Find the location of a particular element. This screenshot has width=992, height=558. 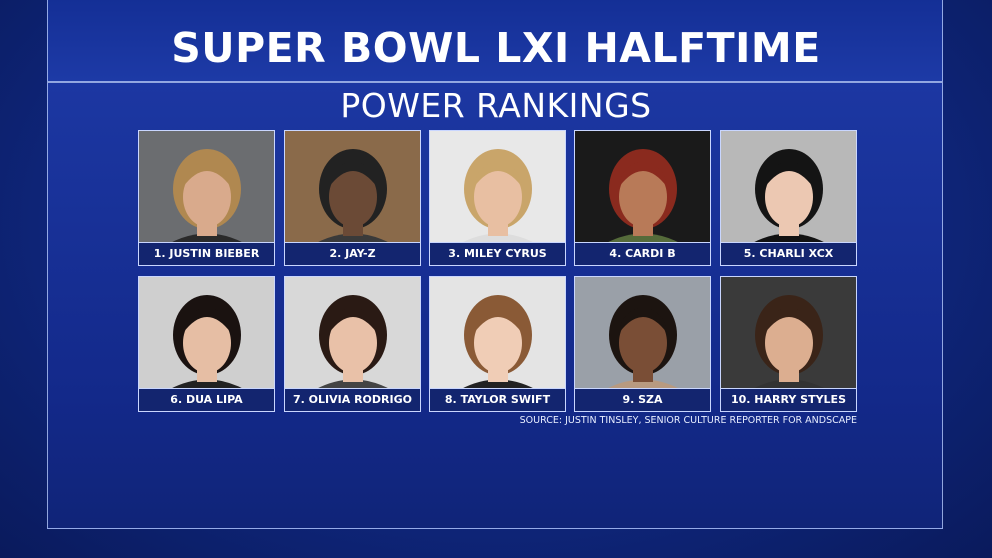

ranking-card: 2. JAY-Z is located at coordinates (352, 198).